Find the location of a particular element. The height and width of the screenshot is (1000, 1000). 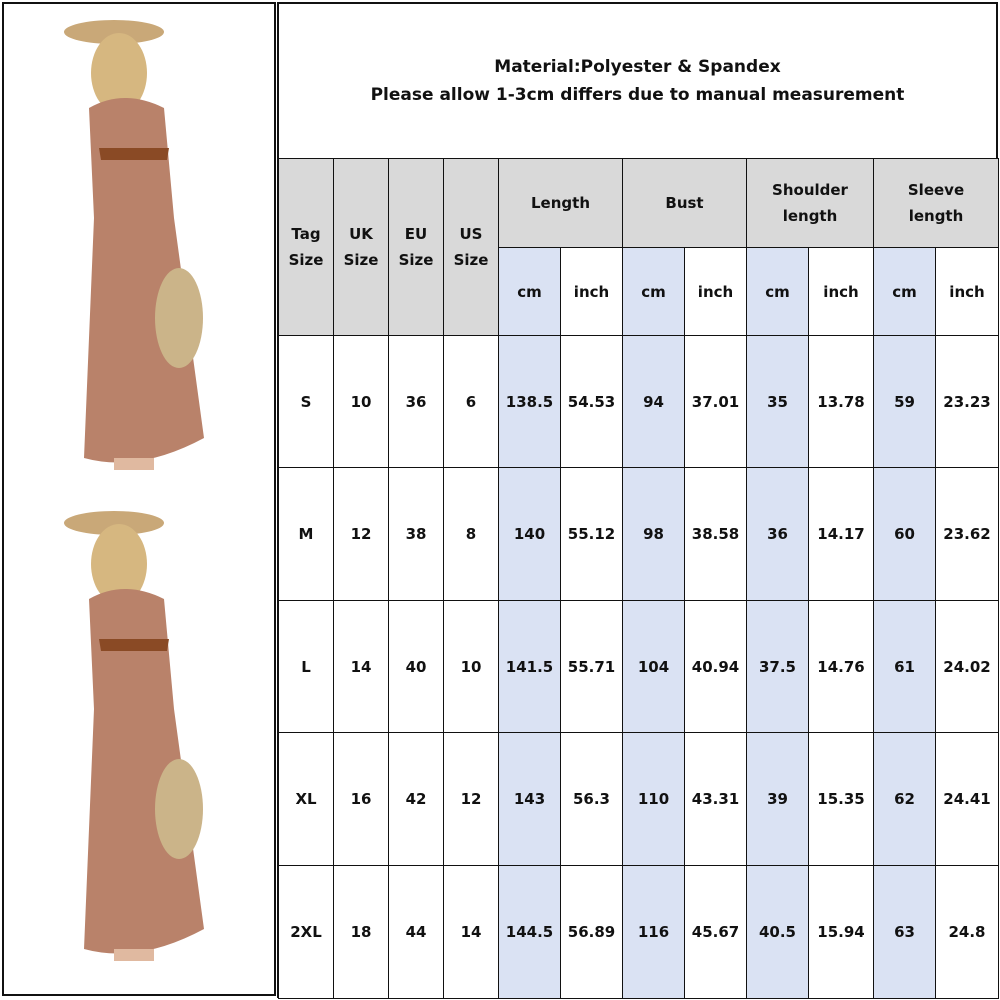

header-eu-size: EU Size is located at coordinates (416, 247).